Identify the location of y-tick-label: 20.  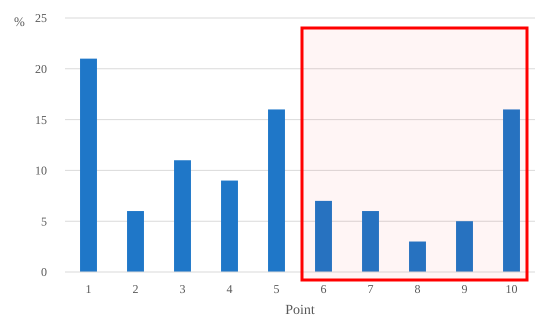
(41, 69).